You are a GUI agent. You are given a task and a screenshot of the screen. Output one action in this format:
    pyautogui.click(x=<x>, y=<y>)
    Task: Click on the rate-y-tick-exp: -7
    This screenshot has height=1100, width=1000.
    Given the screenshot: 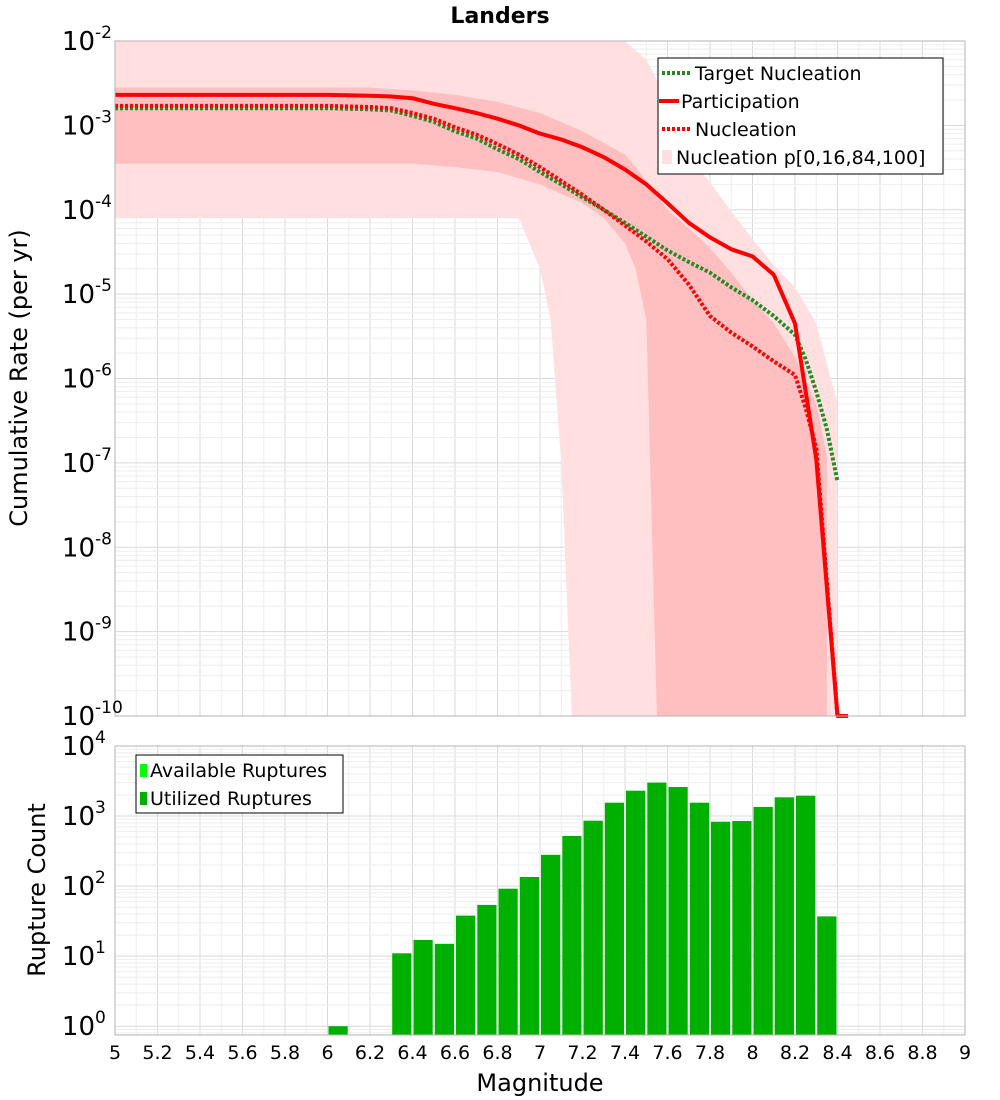 What is the action you would take?
    pyautogui.click(x=103, y=455)
    